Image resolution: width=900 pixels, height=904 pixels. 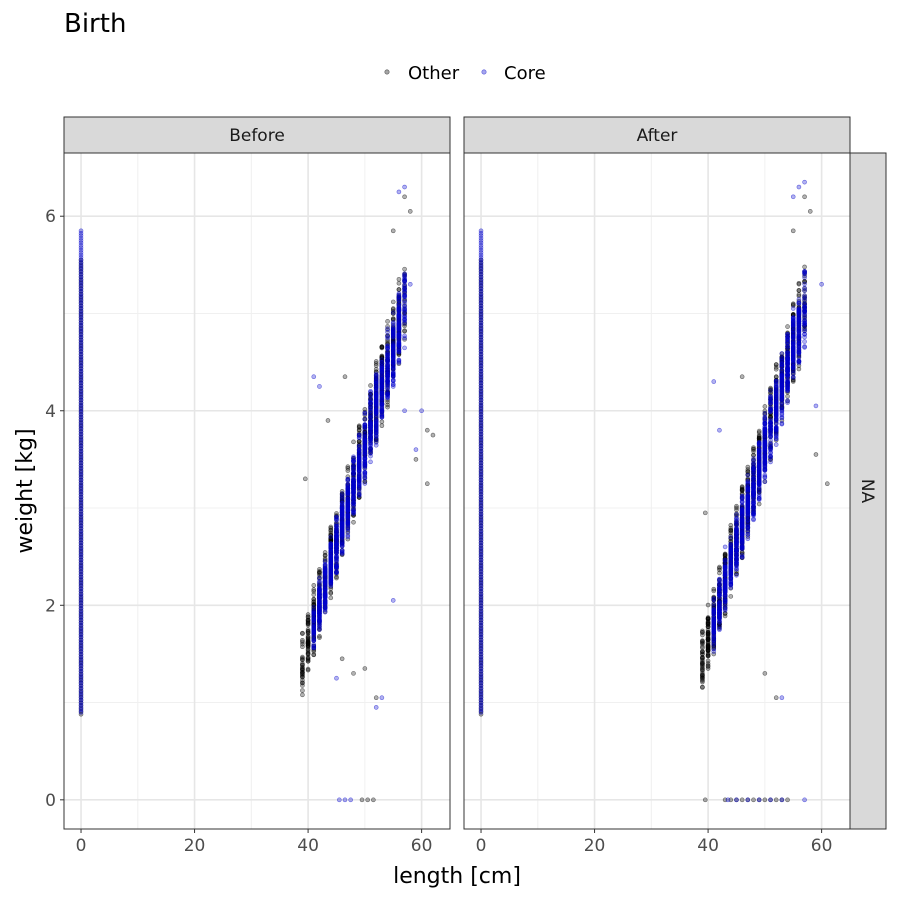 I want to click on chart-title: Birth, so click(x=95, y=24).